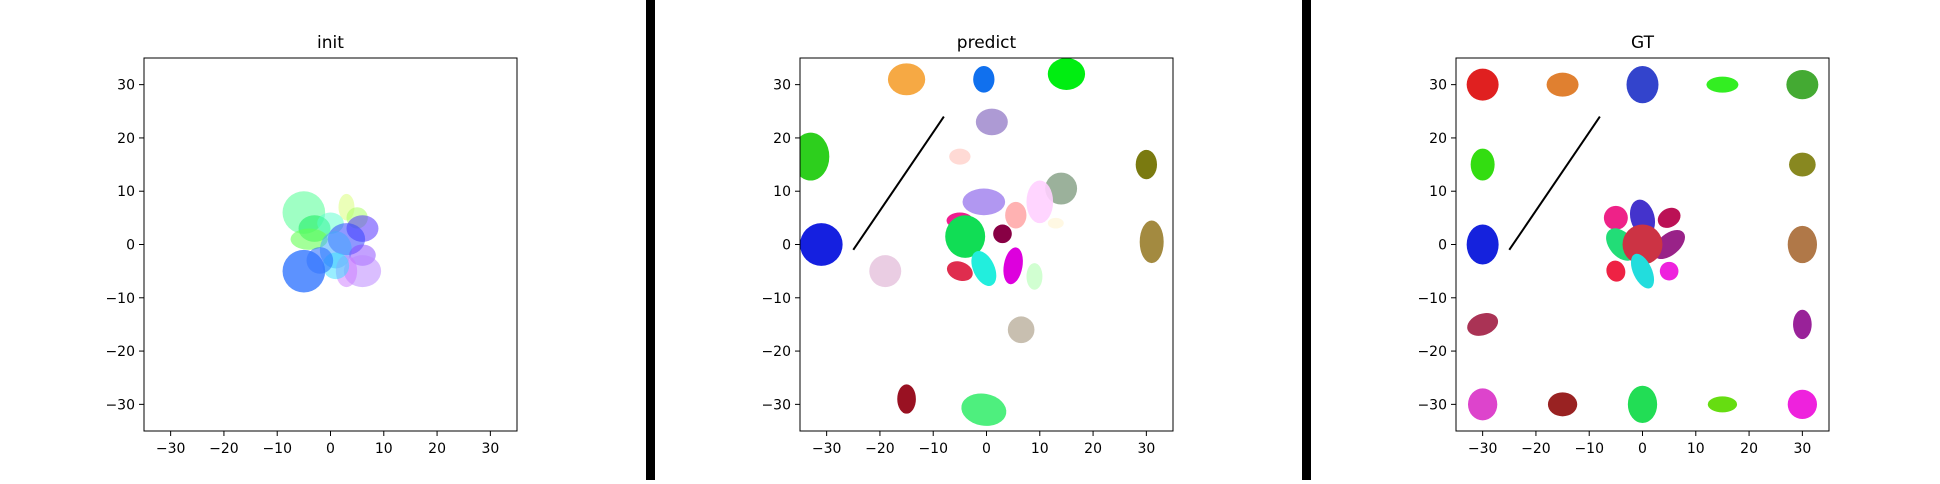 Image resolution: width=1940 pixels, height=484 pixels. Describe the element at coordinates (330, 43) in the screenshot. I see `chart-title: init` at that location.